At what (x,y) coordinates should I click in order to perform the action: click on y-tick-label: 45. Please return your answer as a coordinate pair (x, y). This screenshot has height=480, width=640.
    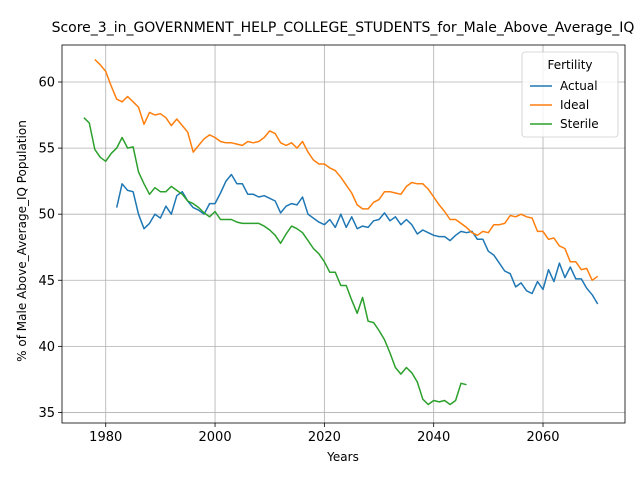
    Looking at the image, I should click on (46, 281).